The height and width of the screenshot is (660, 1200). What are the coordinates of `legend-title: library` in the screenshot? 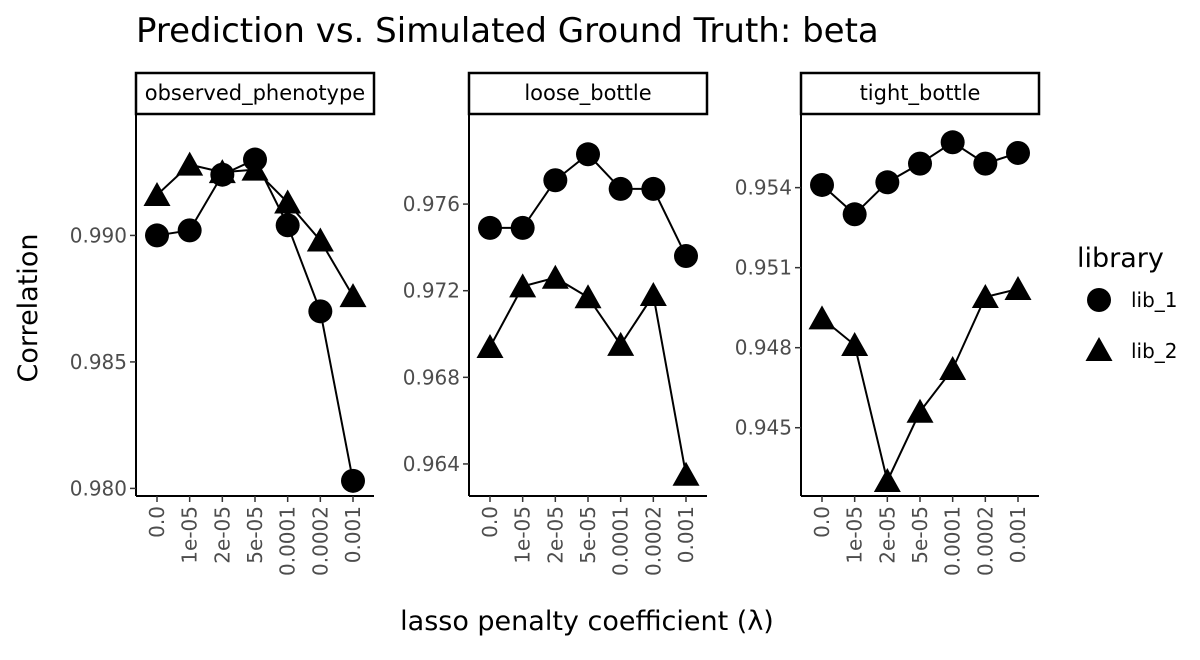 It's located at (1120, 258).